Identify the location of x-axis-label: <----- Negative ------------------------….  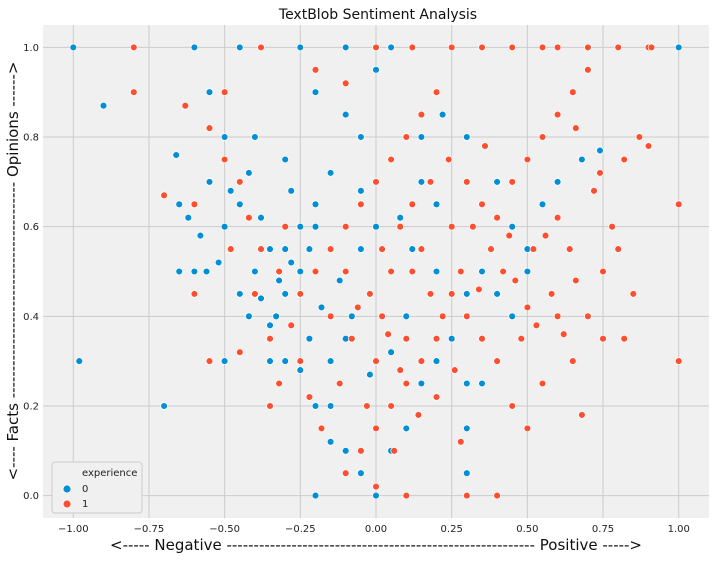
(376, 545).